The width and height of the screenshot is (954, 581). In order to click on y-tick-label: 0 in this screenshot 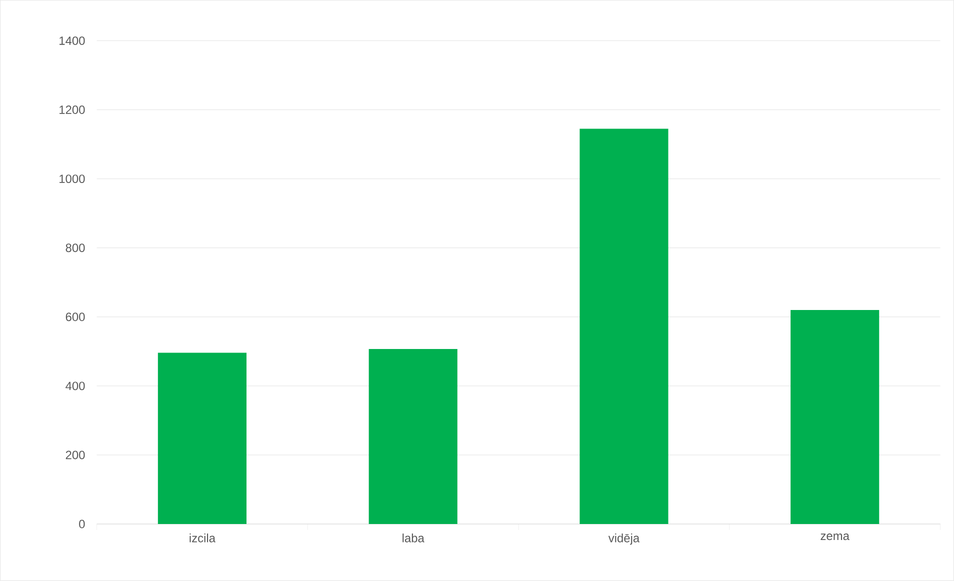, I will do `click(82, 524)`.